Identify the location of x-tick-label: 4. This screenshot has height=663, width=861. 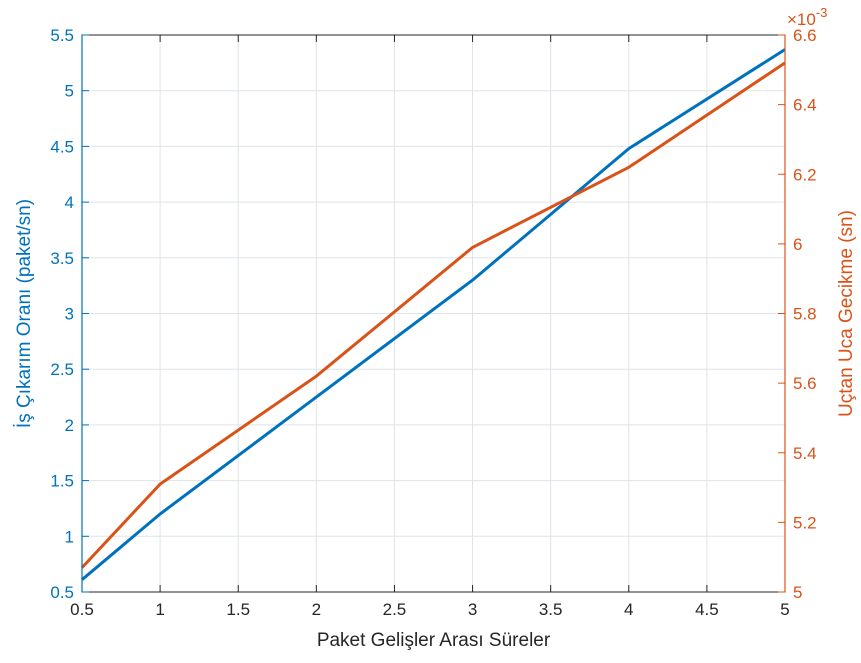
(628, 609).